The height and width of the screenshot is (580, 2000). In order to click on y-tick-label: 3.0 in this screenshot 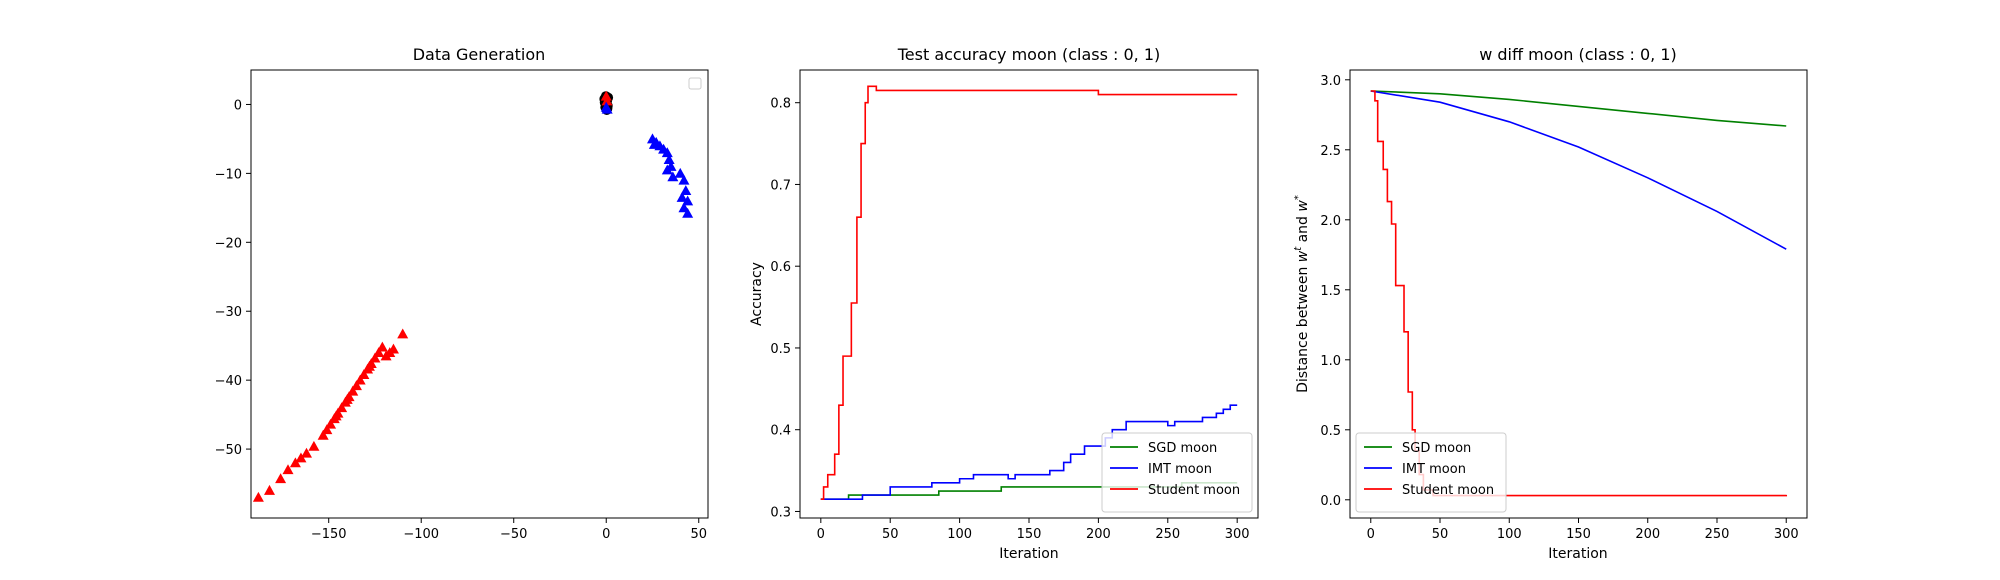, I will do `click(1330, 81)`.